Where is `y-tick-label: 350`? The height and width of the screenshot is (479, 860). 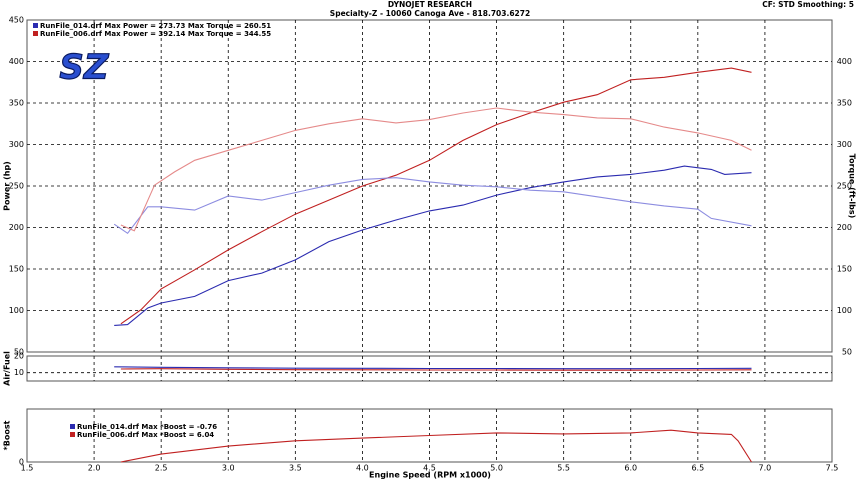
y-tick-label: 350 is located at coordinates (16, 103).